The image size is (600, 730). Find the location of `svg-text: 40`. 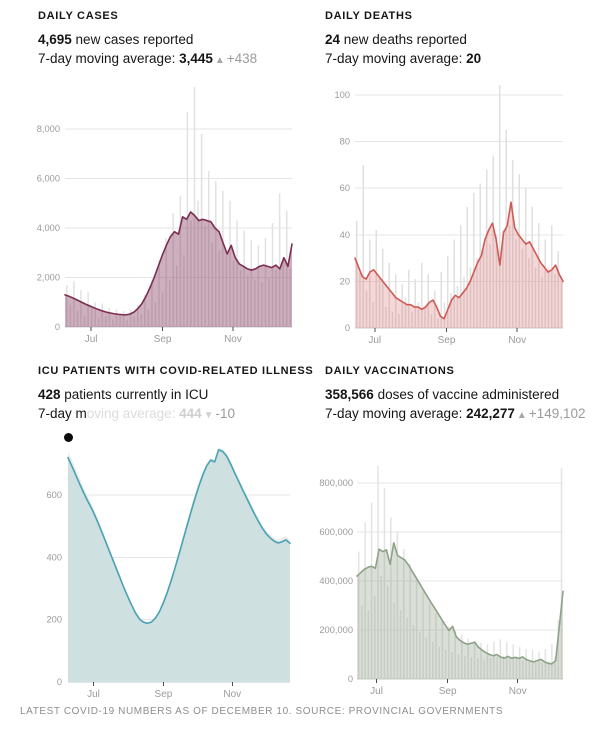

svg-text: 40 is located at coordinates (345, 235).